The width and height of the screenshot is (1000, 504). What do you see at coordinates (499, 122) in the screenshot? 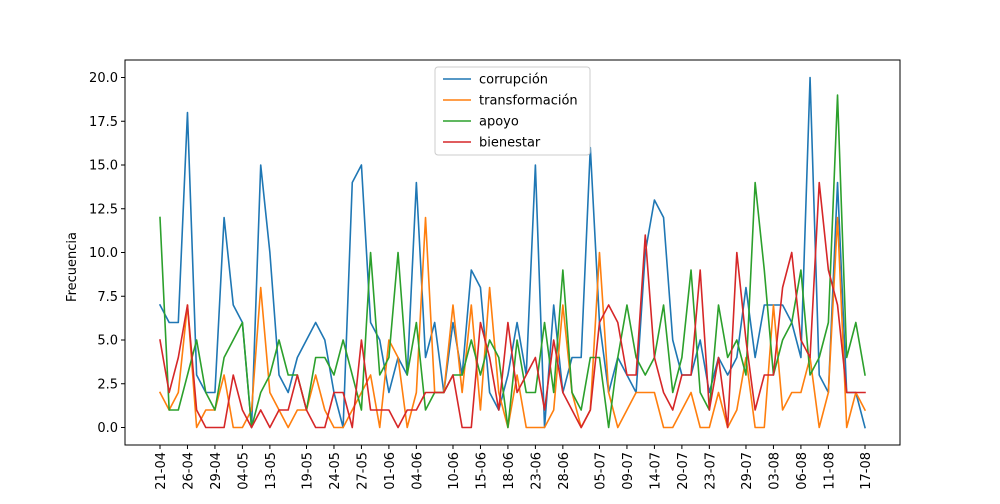
I see `legend-label-3: apoyo` at bounding box center [499, 122].